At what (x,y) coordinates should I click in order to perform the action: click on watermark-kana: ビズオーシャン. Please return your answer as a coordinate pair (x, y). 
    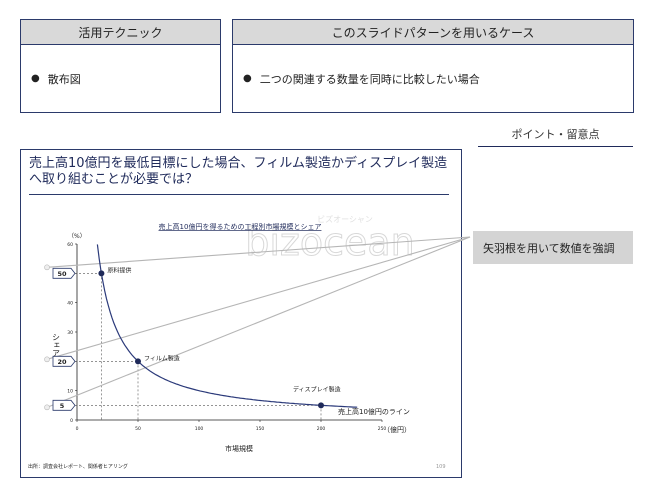
    Looking at the image, I should click on (345, 219).